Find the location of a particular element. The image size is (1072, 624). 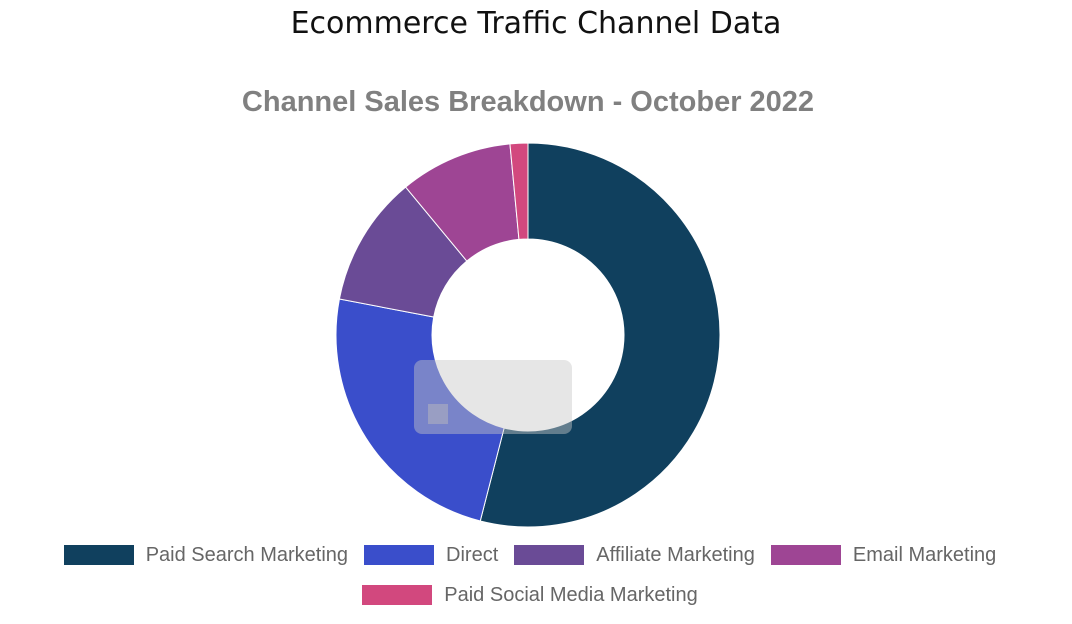

legend-item-email-marketing: Email Marketing is located at coordinates (883, 555).